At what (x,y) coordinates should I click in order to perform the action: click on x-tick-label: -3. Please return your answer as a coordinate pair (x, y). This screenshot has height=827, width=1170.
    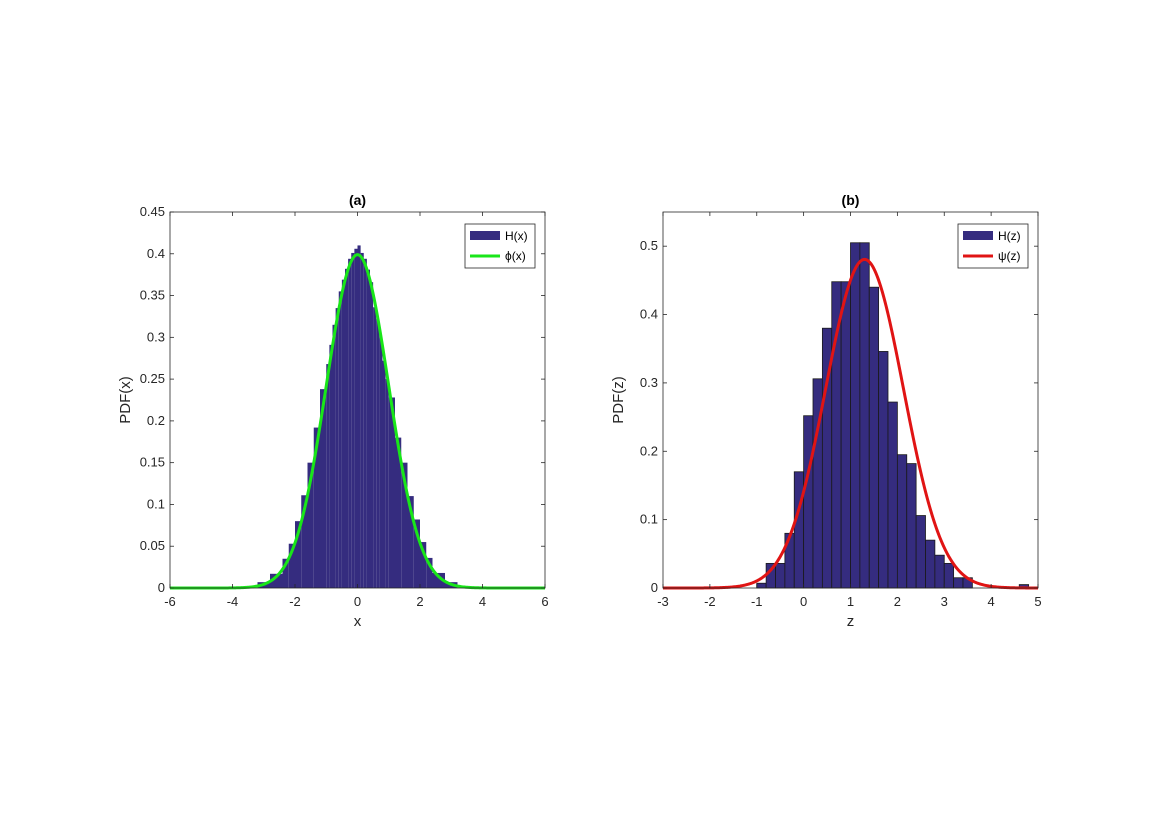
    Looking at the image, I should click on (663, 601).